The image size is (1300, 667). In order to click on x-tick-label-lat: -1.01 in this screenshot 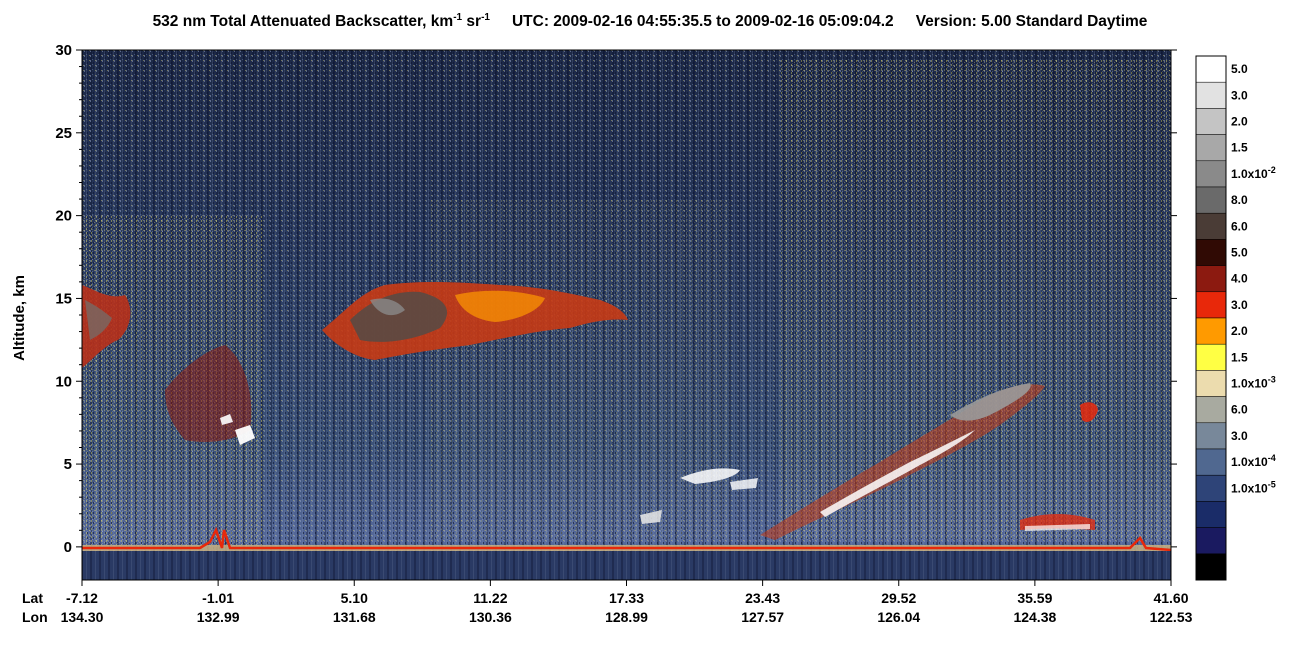, I will do `click(218, 598)`.